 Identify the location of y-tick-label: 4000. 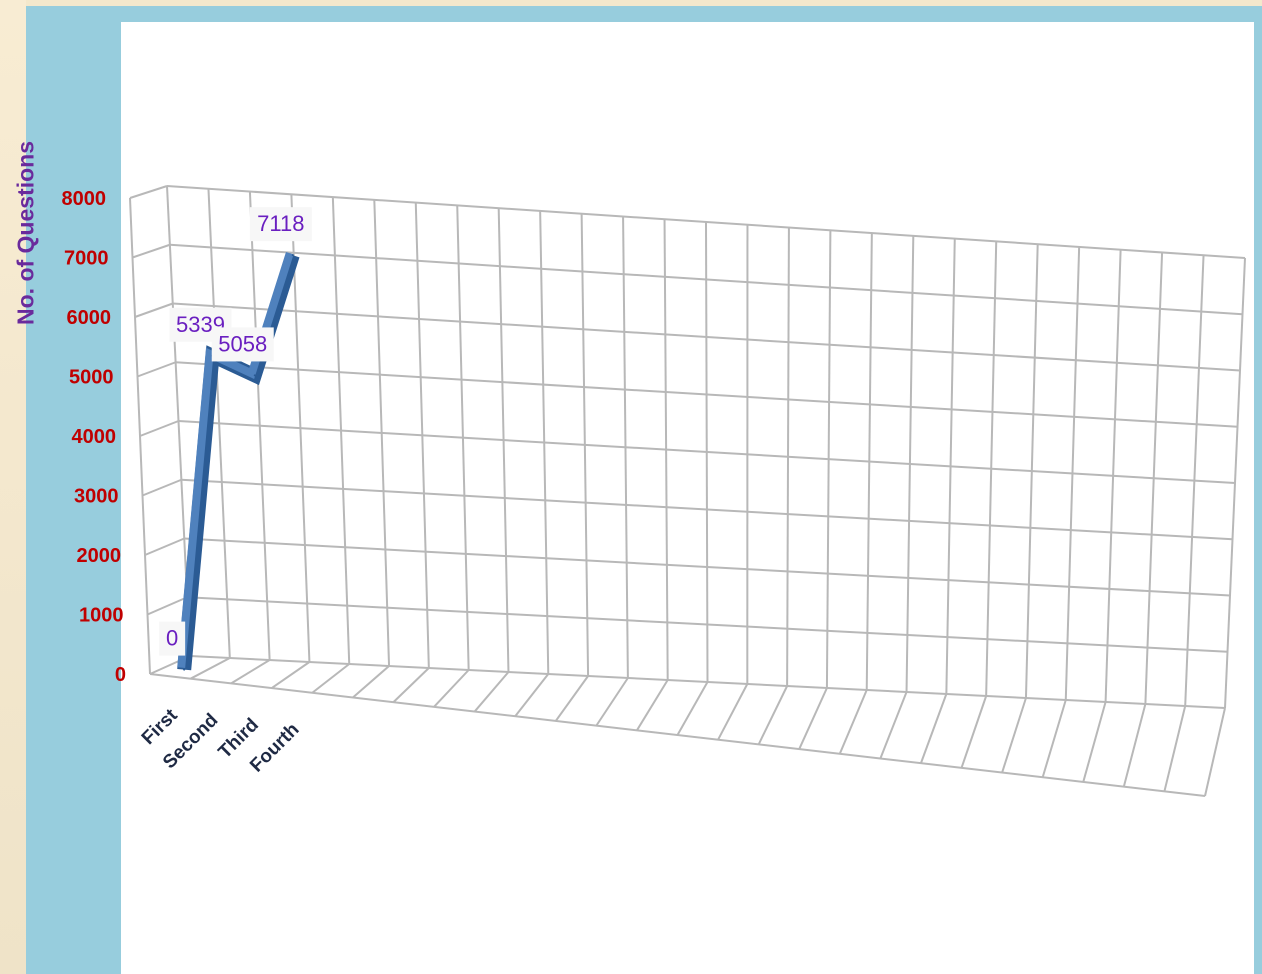
(94, 437).